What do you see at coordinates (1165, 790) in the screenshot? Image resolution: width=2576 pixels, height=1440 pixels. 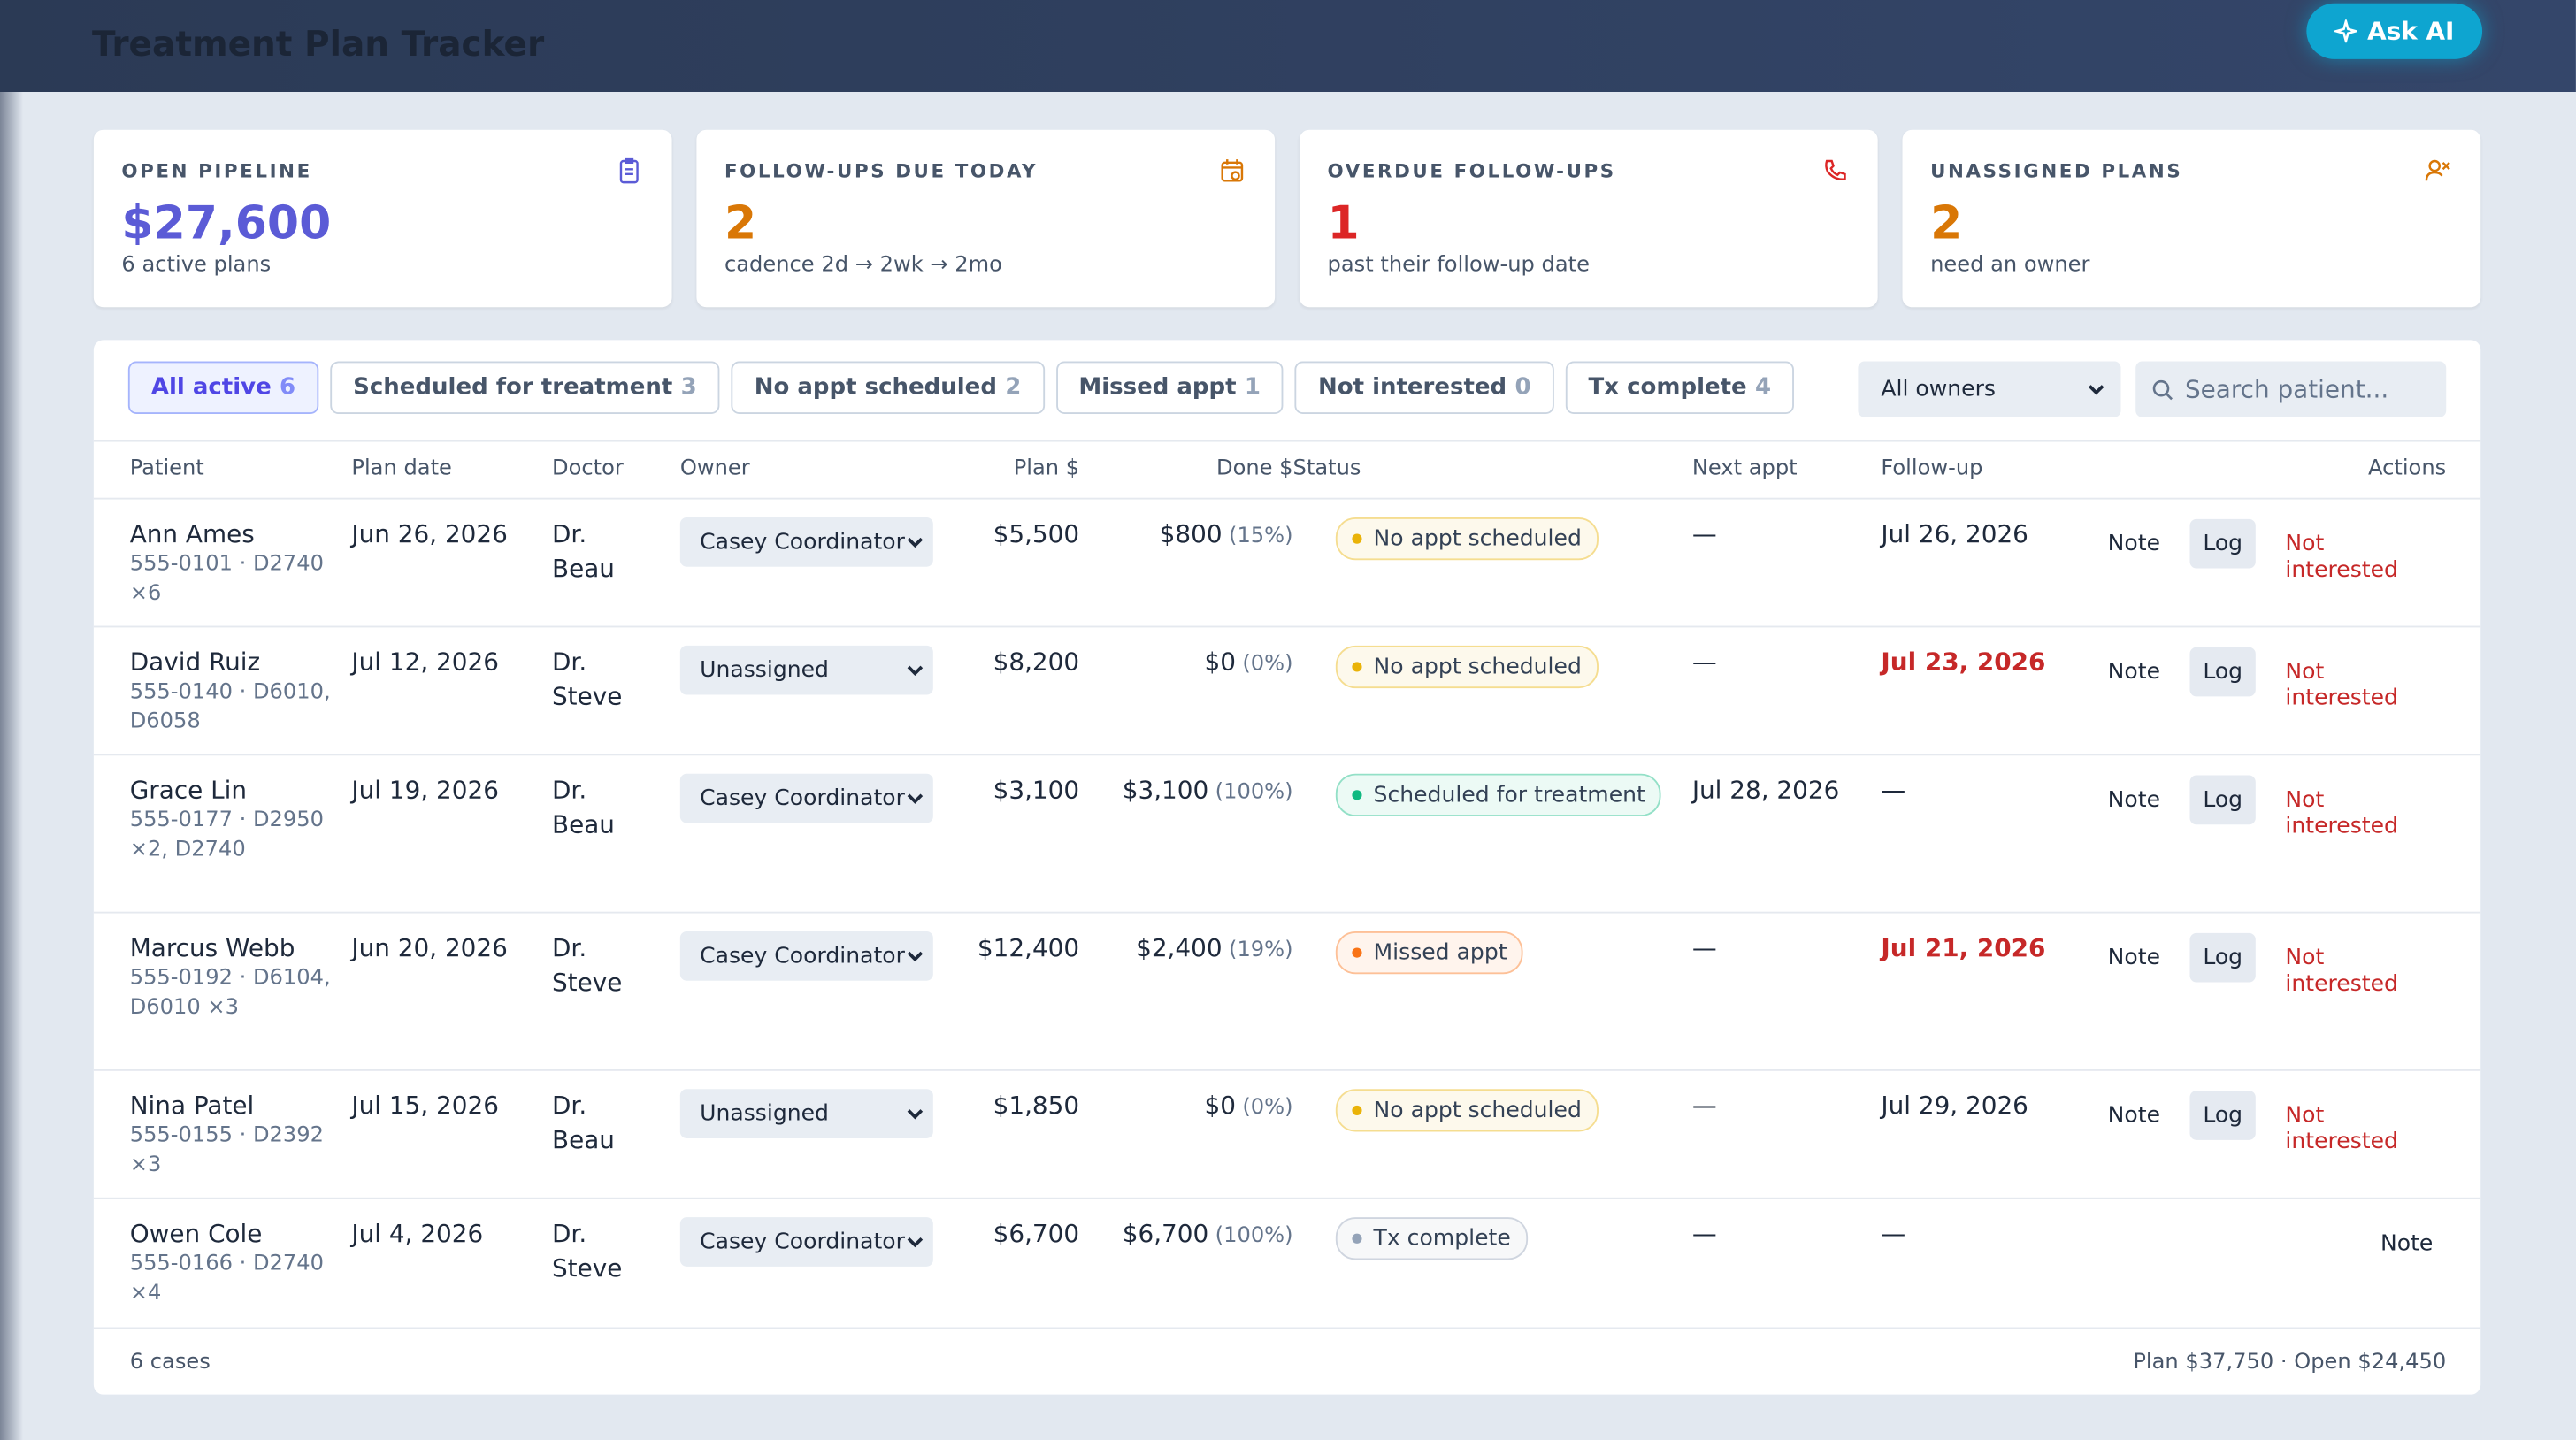 I see `done-amount: $3,100` at bounding box center [1165, 790].